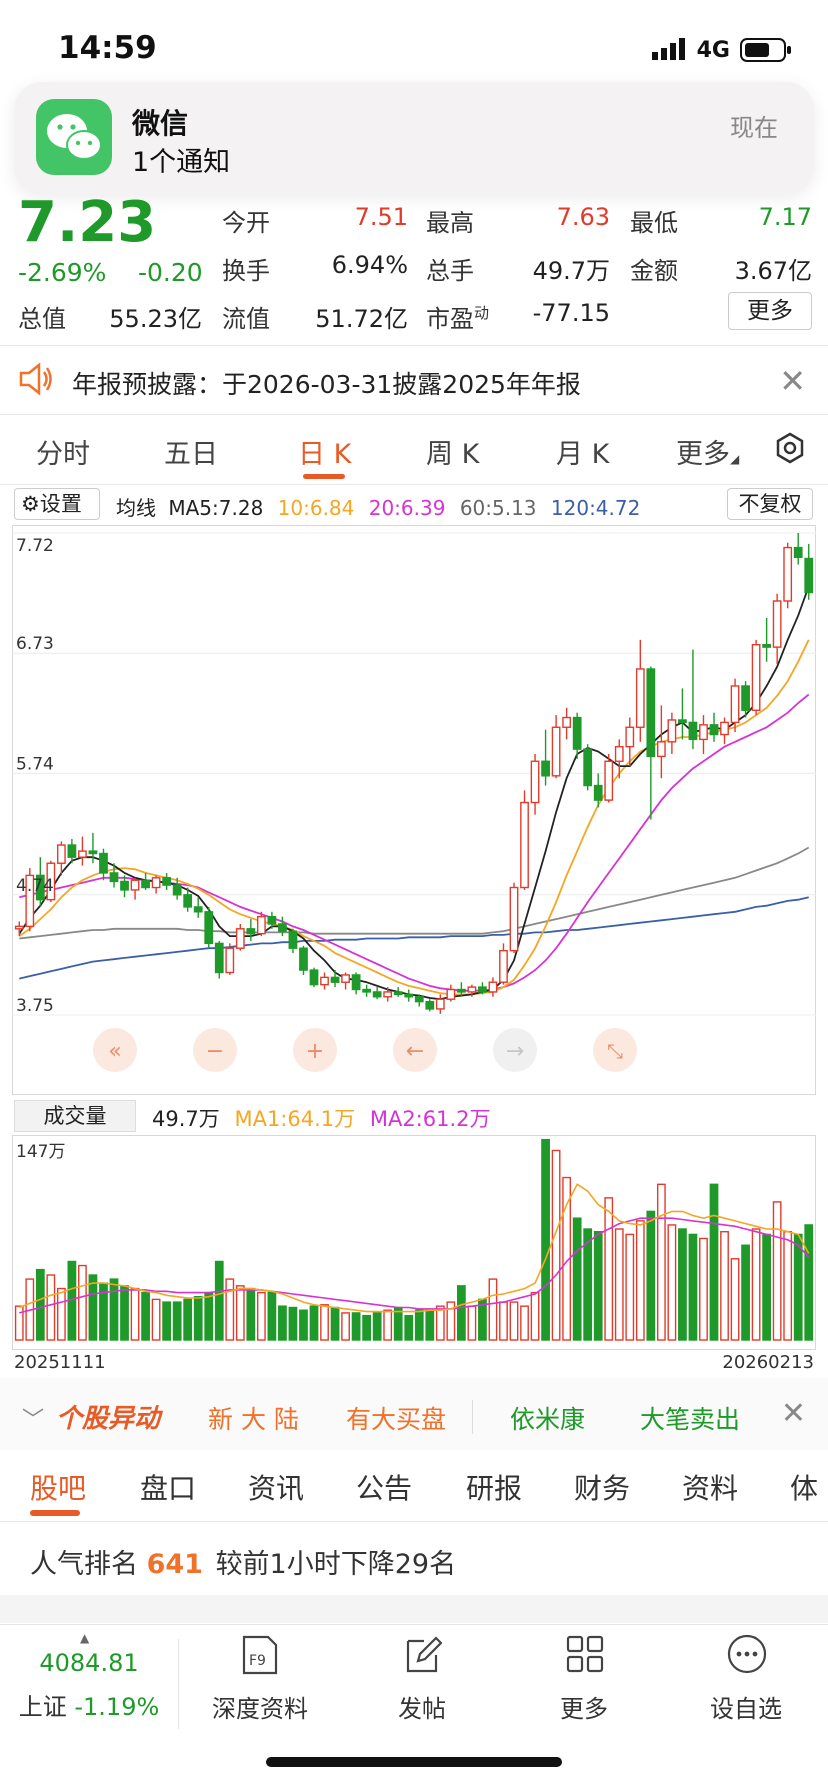  Describe the element at coordinates (710, 1488) in the screenshot. I see `tab-profile: 资料` at that location.